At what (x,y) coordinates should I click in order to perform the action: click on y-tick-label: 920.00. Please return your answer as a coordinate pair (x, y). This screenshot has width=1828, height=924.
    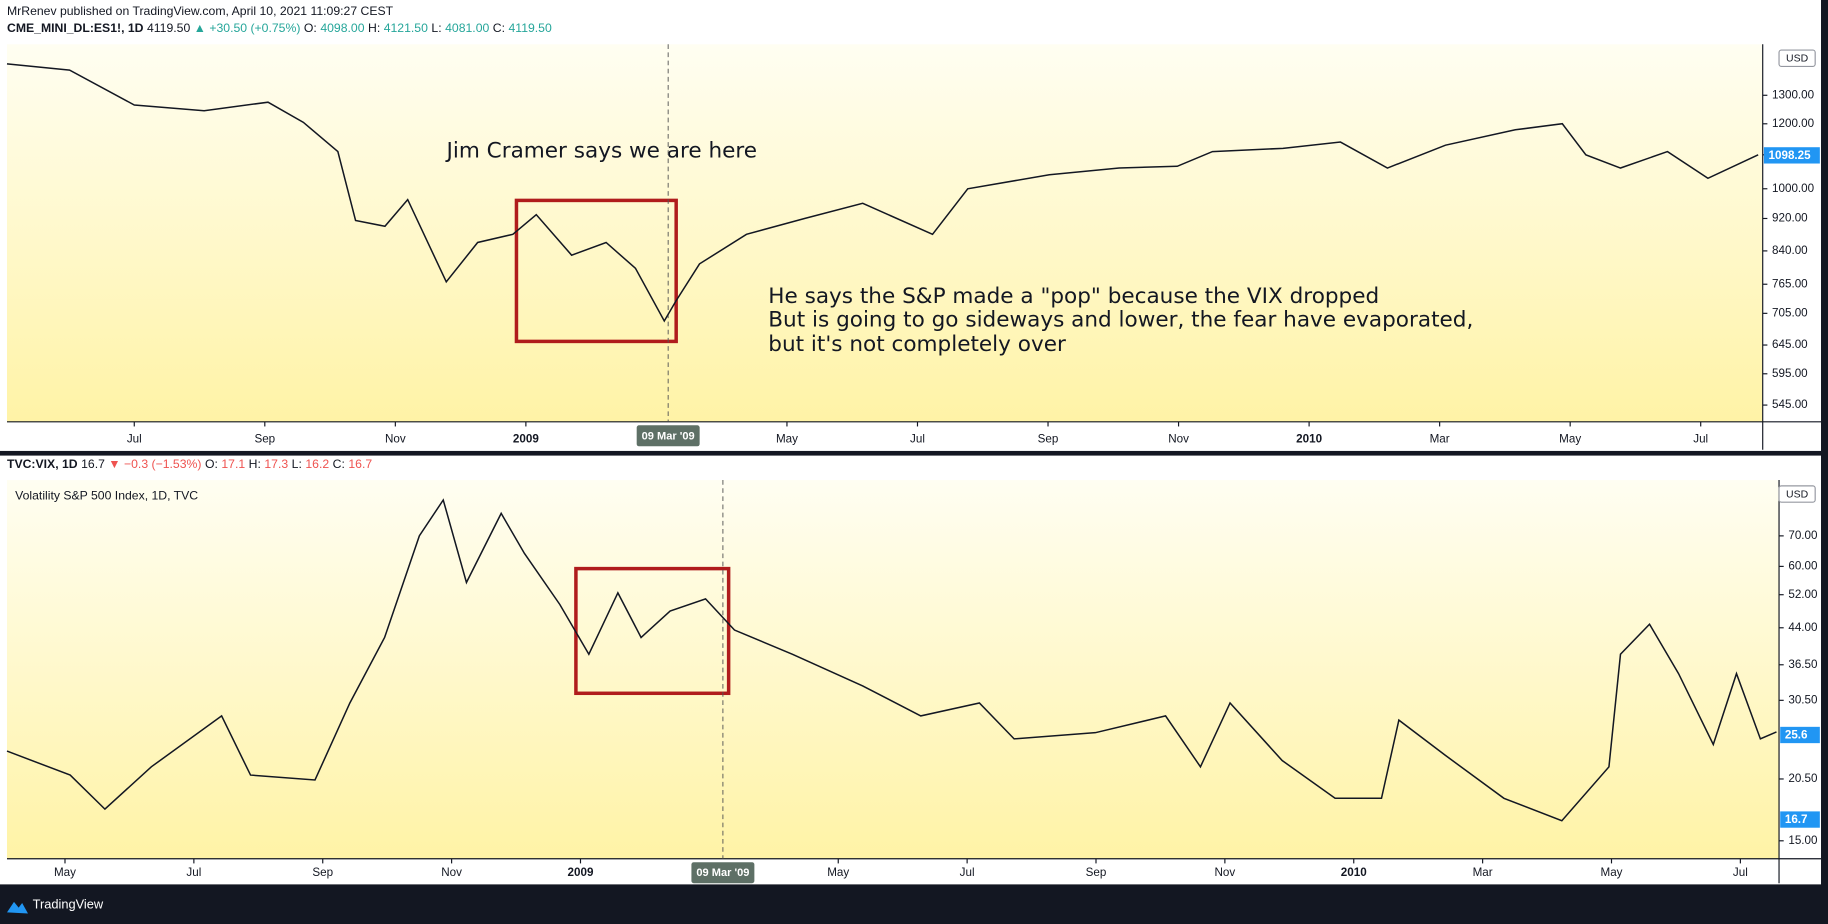
    Looking at the image, I should click on (1790, 218).